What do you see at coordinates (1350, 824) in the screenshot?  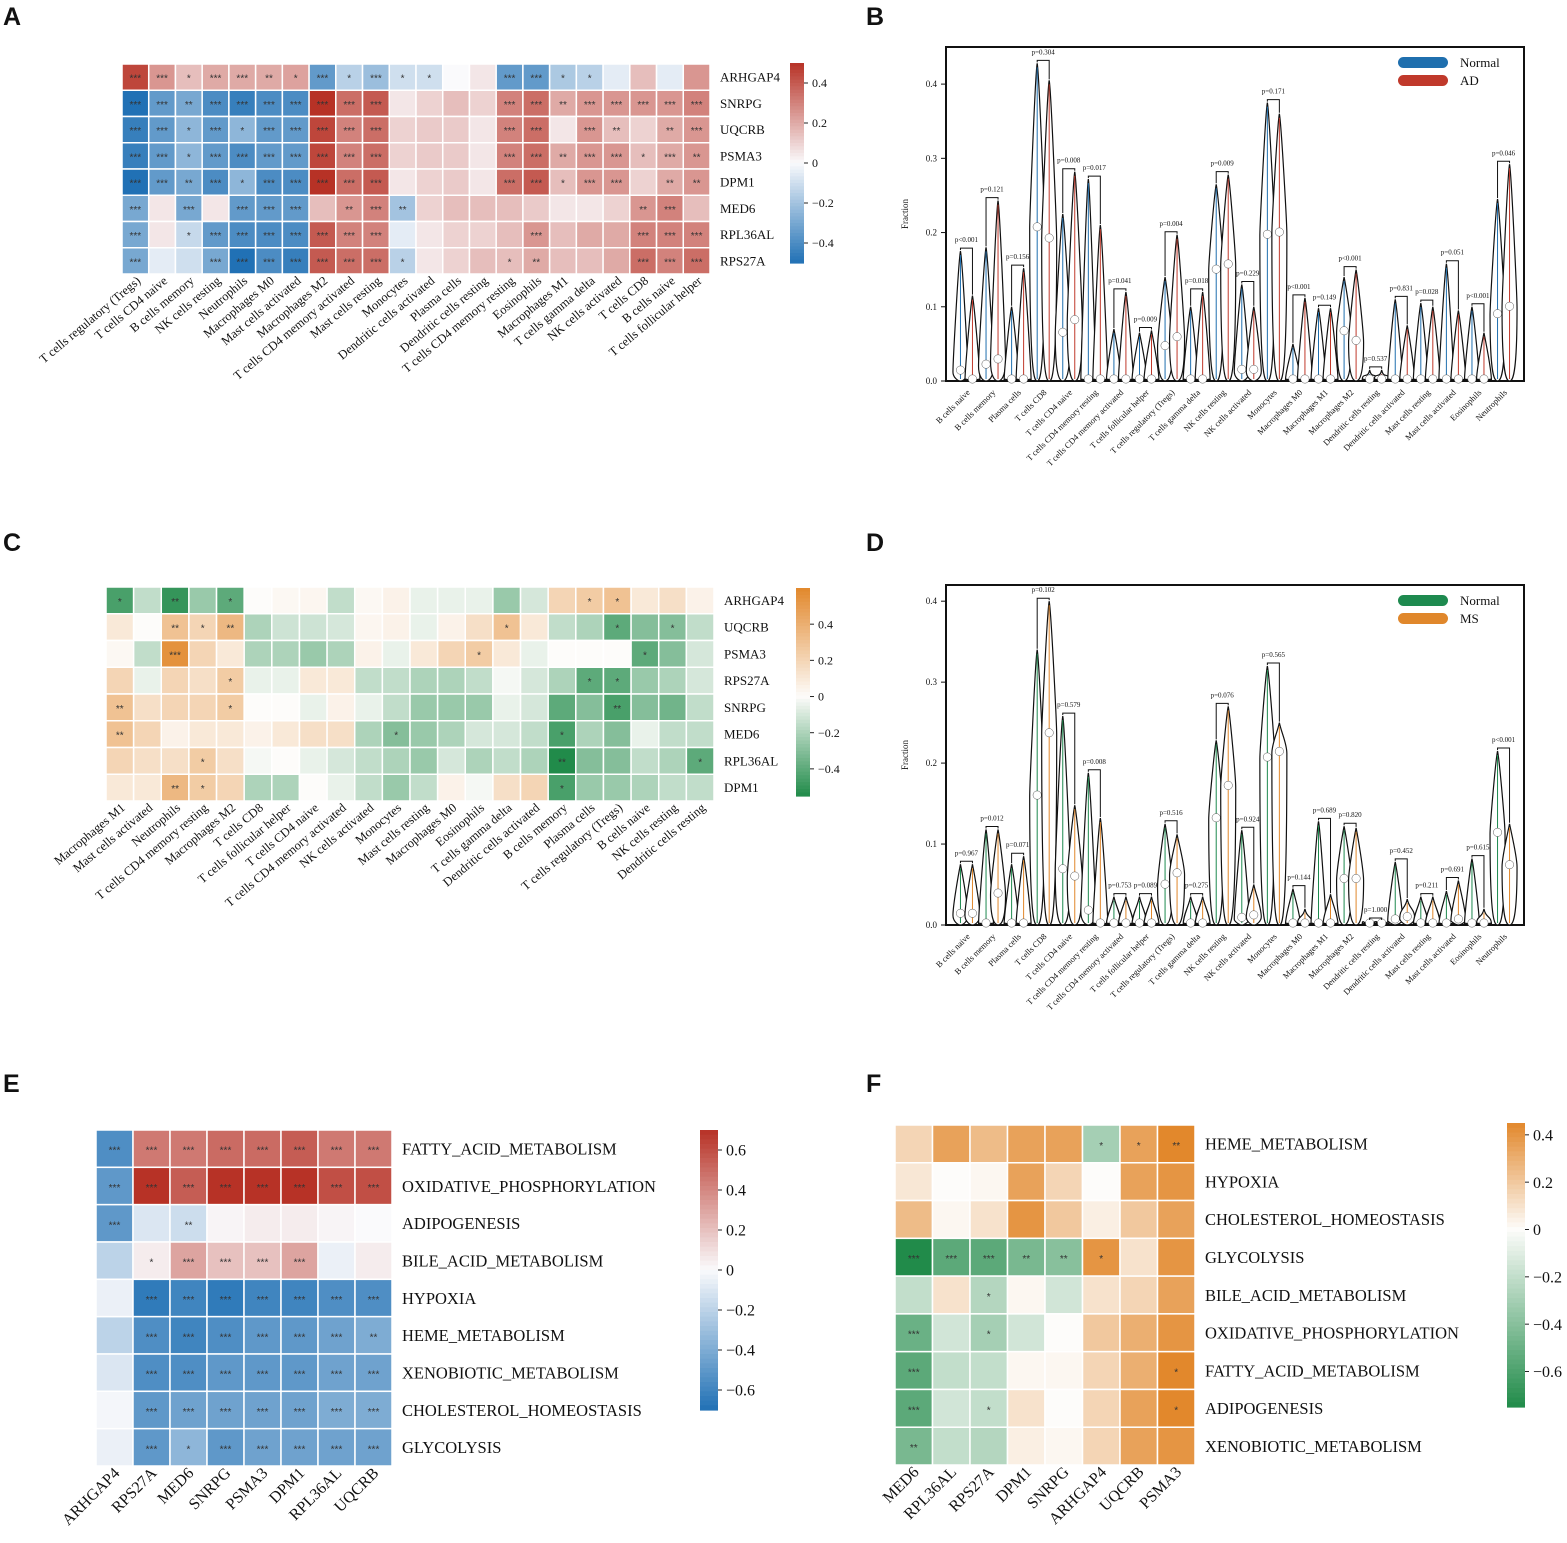 I see `significance-bracket` at bounding box center [1350, 824].